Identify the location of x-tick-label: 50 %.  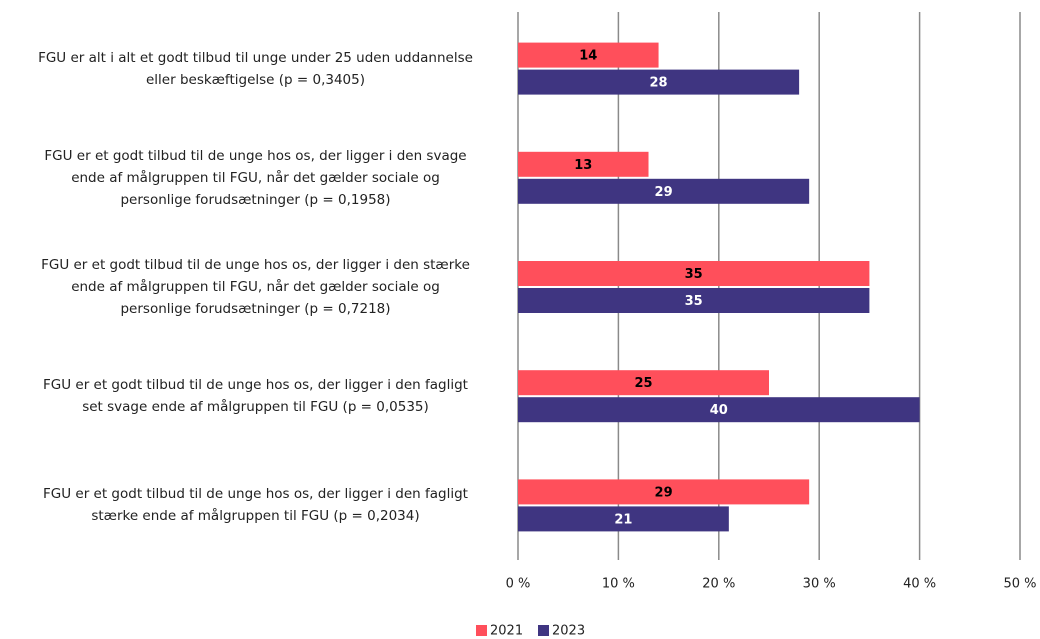
(1019, 584).